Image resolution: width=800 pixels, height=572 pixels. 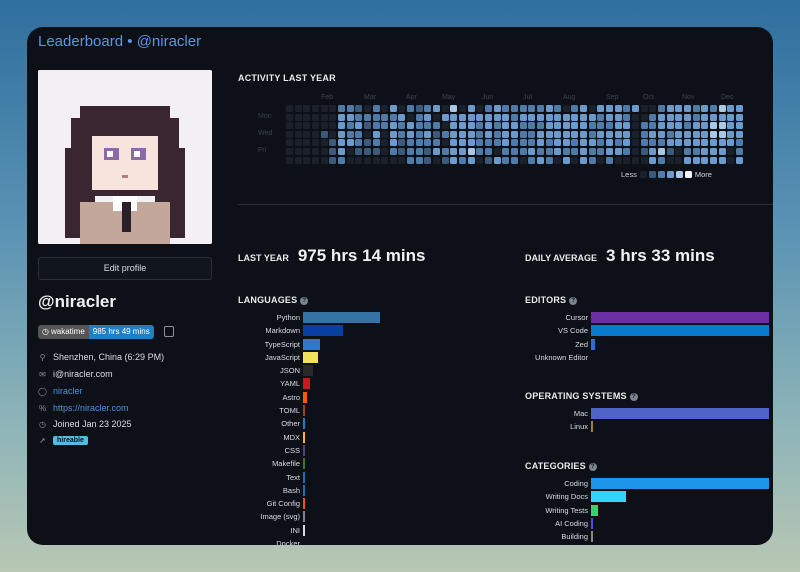 I want to click on categories-row: Building, so click(x=649, y=536).